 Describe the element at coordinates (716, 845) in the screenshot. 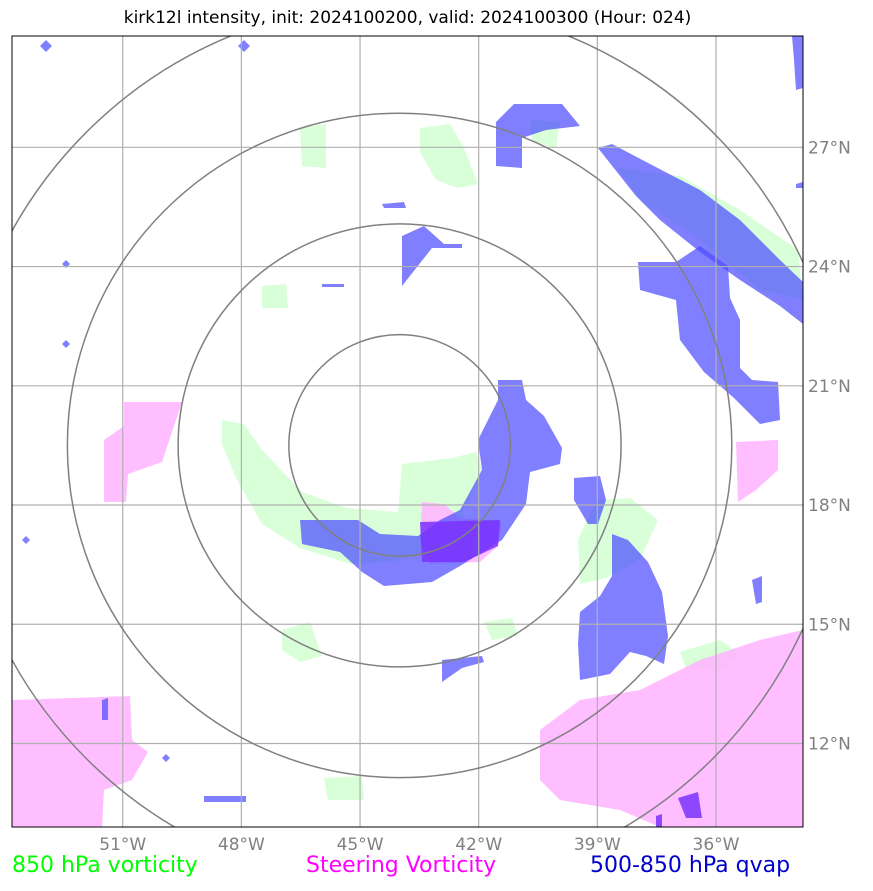

I see `longitude-tick-label: 36°W` at that location.